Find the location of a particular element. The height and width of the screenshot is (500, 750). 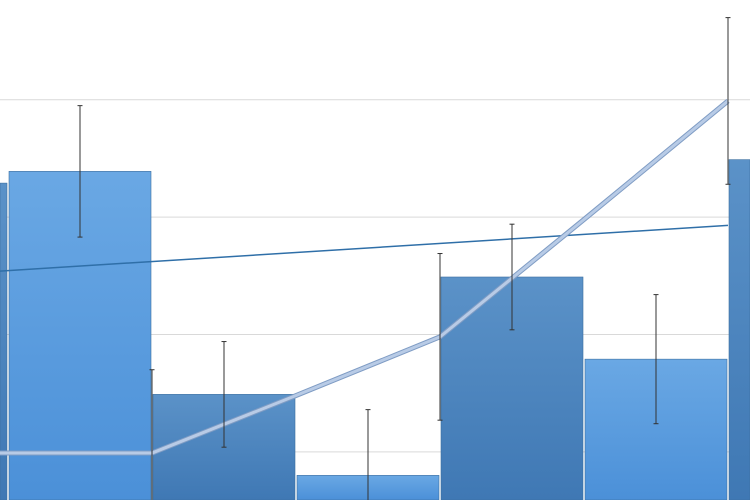

bar is located at coordinates (739, 329).